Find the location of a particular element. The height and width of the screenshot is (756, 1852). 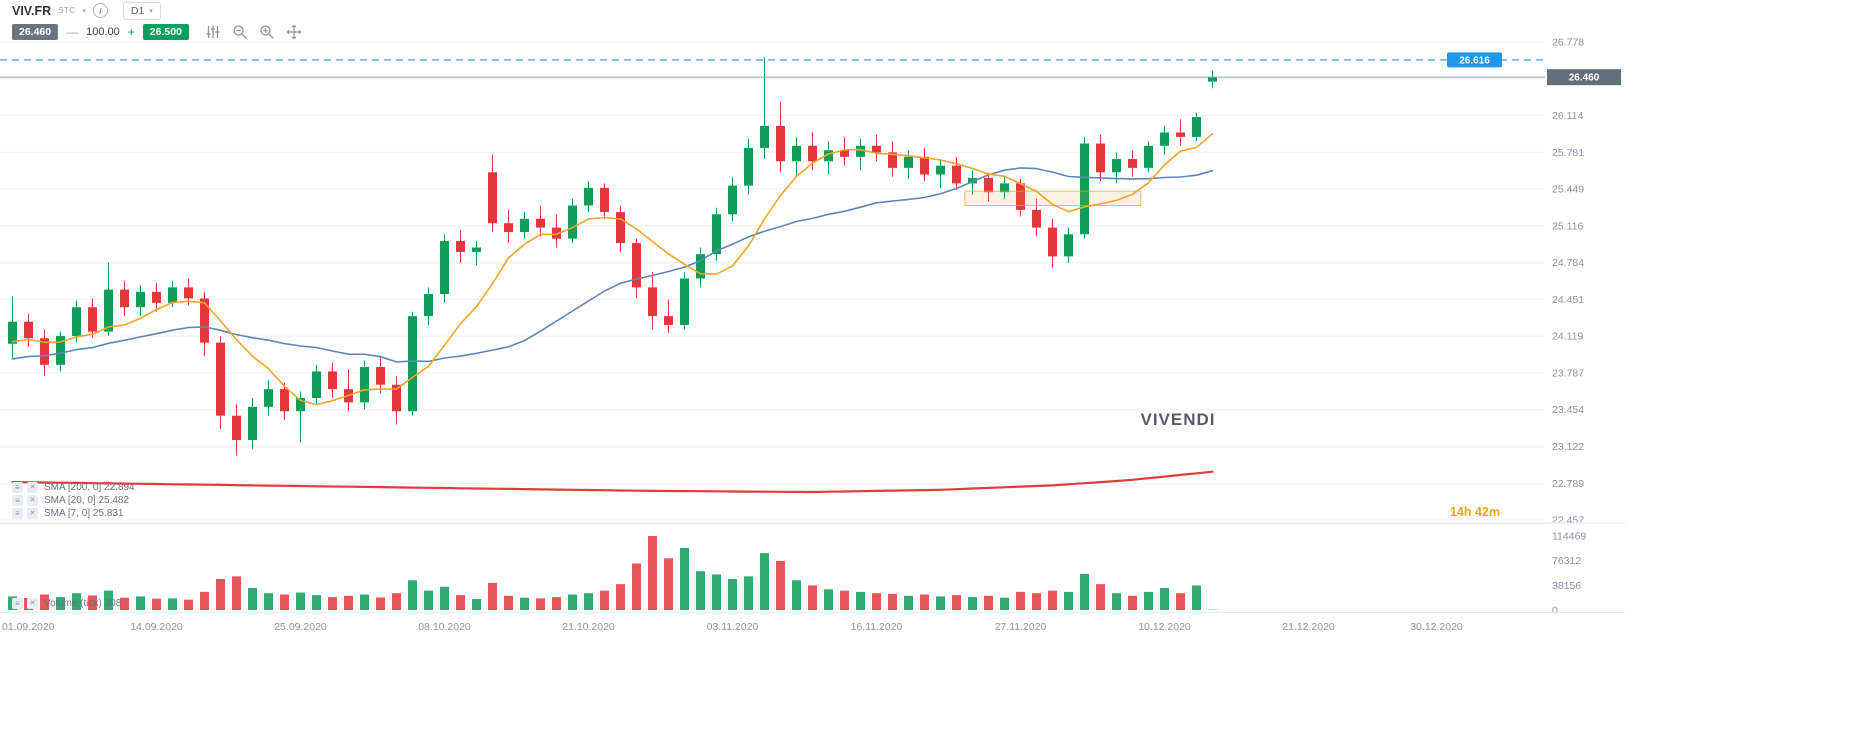

indicator-label: Volume (tick) 308 is located at coordinates (83, 603).